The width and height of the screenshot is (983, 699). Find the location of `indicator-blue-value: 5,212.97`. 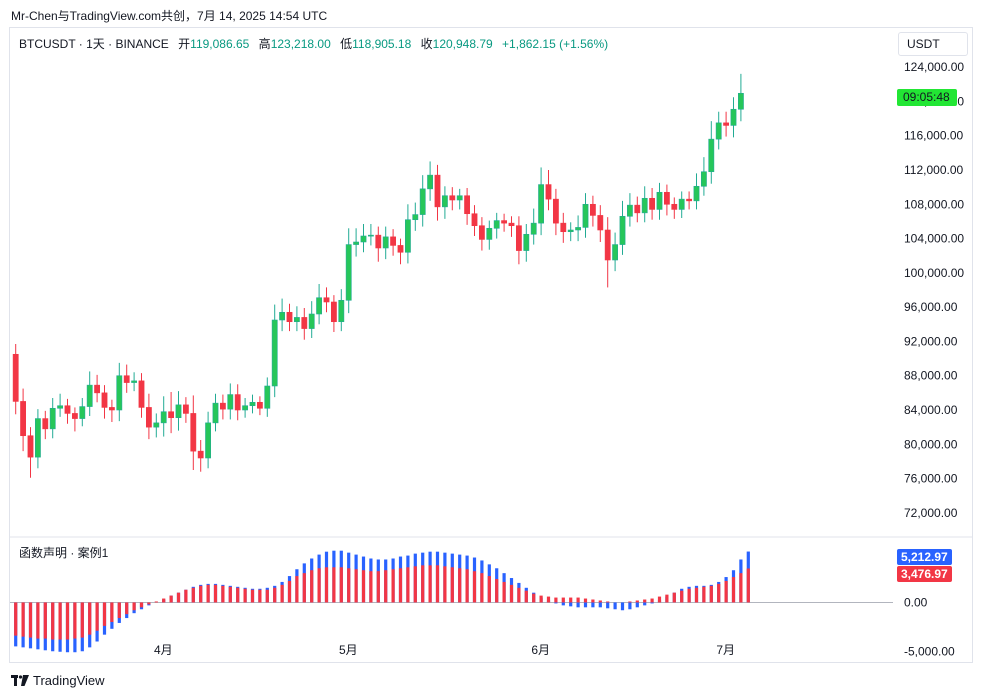

indicator-blue-value: 5,212.97 is located at coordinates (924, 557).